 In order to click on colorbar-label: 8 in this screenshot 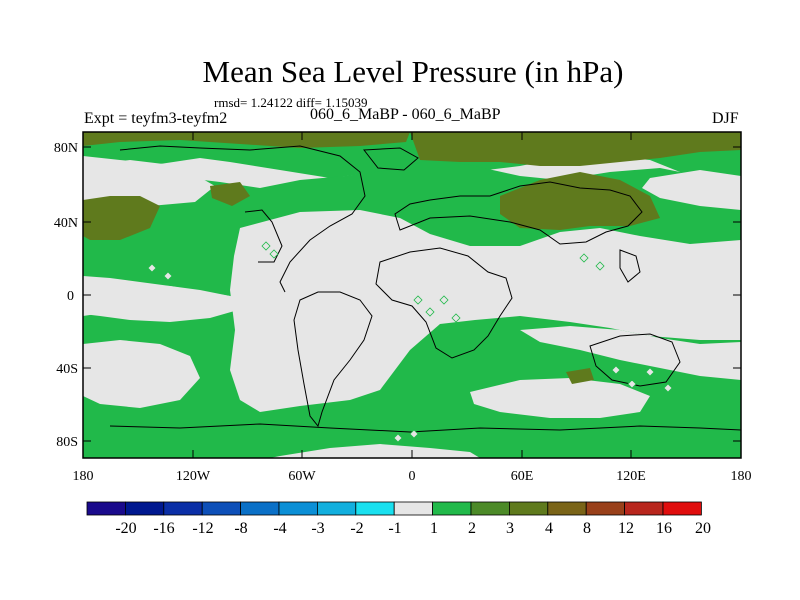, I will do `click(587, 528)`.